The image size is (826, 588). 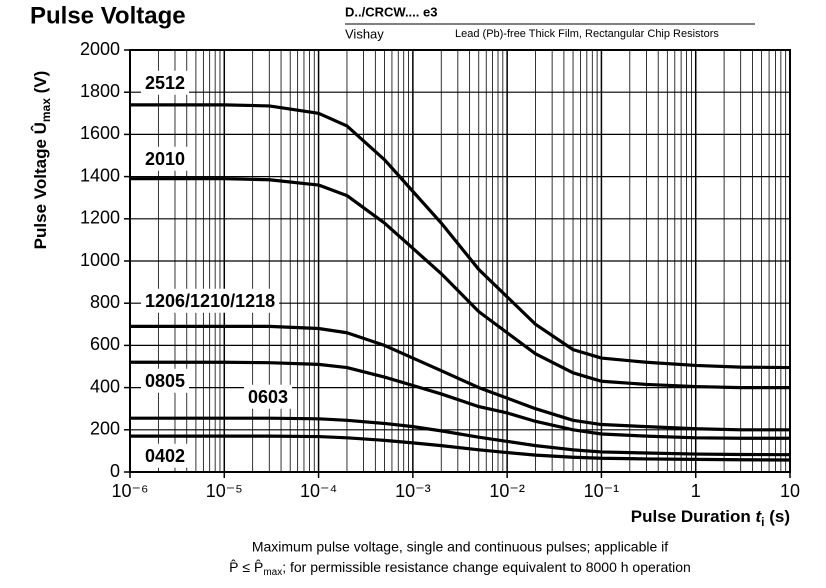 I want to click on y-tick-label: 2000, so click(x=100, y=49).